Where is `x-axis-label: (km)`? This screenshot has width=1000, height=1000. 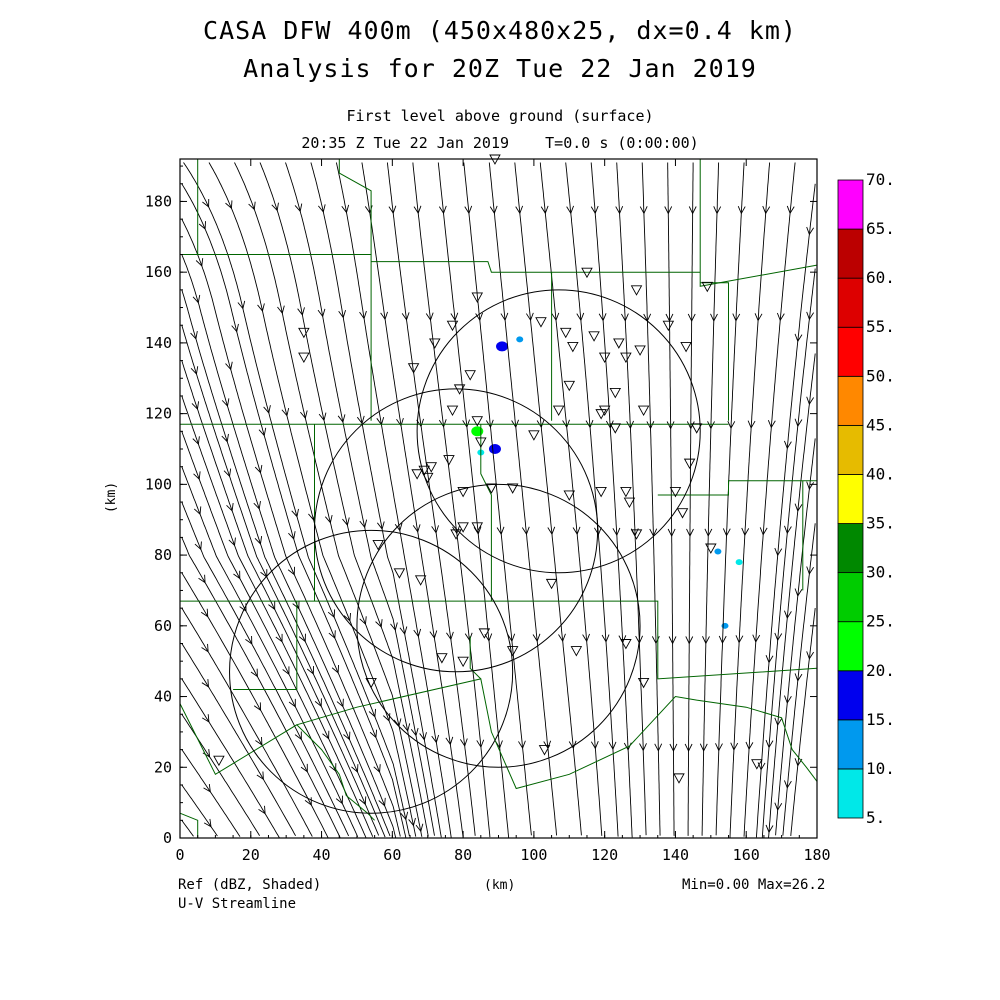 x-axis-label: (km) is located at coordinates (500, 885).